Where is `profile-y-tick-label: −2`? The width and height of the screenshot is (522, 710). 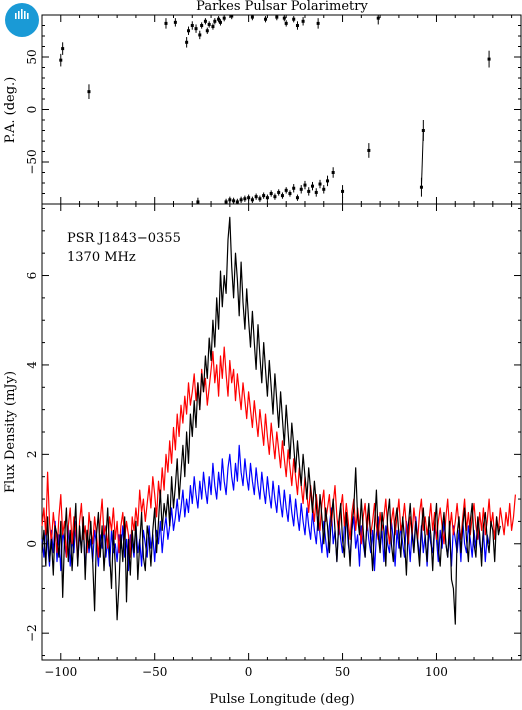 profile-y-tick-label: −2 is located at coordinates (32, 633).